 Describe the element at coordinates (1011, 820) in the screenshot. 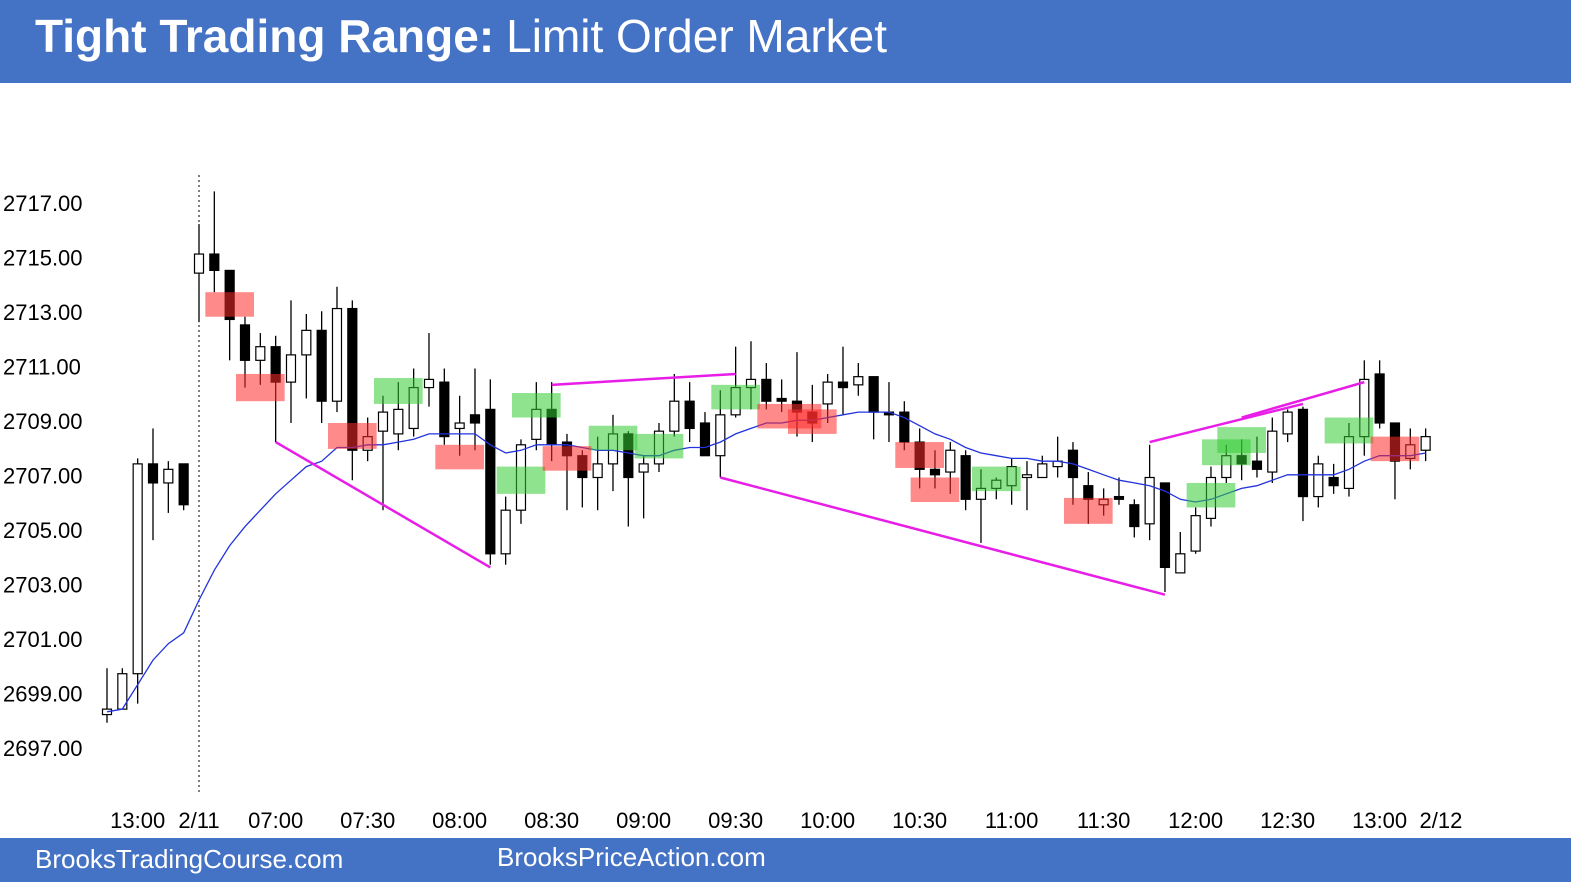

I see `x-tick-label: 11:00` at that location.